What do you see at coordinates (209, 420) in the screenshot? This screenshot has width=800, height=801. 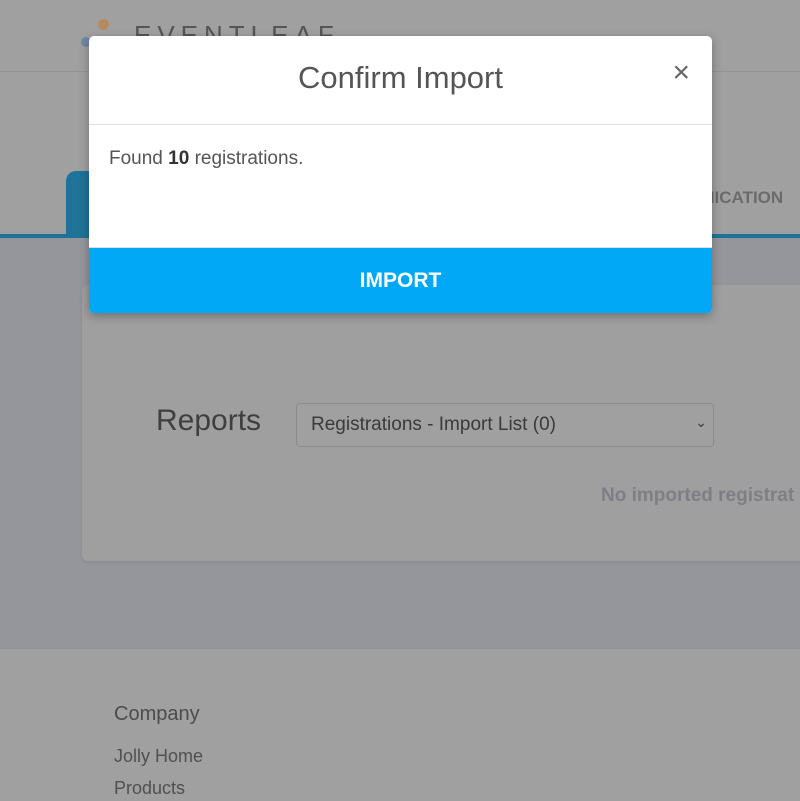 I see `reports-heading: Reports` at bounding box center [209, 420].